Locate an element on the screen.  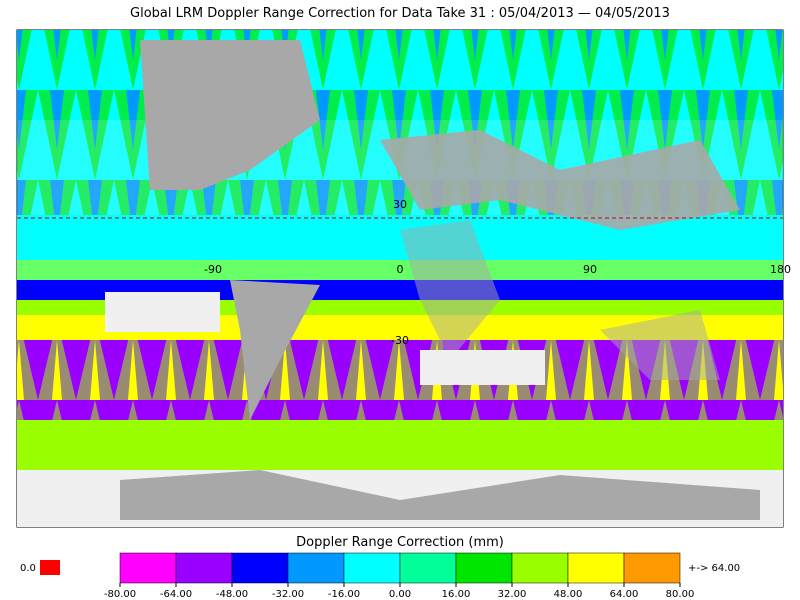
colorbar-tick-label: -80.00 is located at coordinates (120, 594).